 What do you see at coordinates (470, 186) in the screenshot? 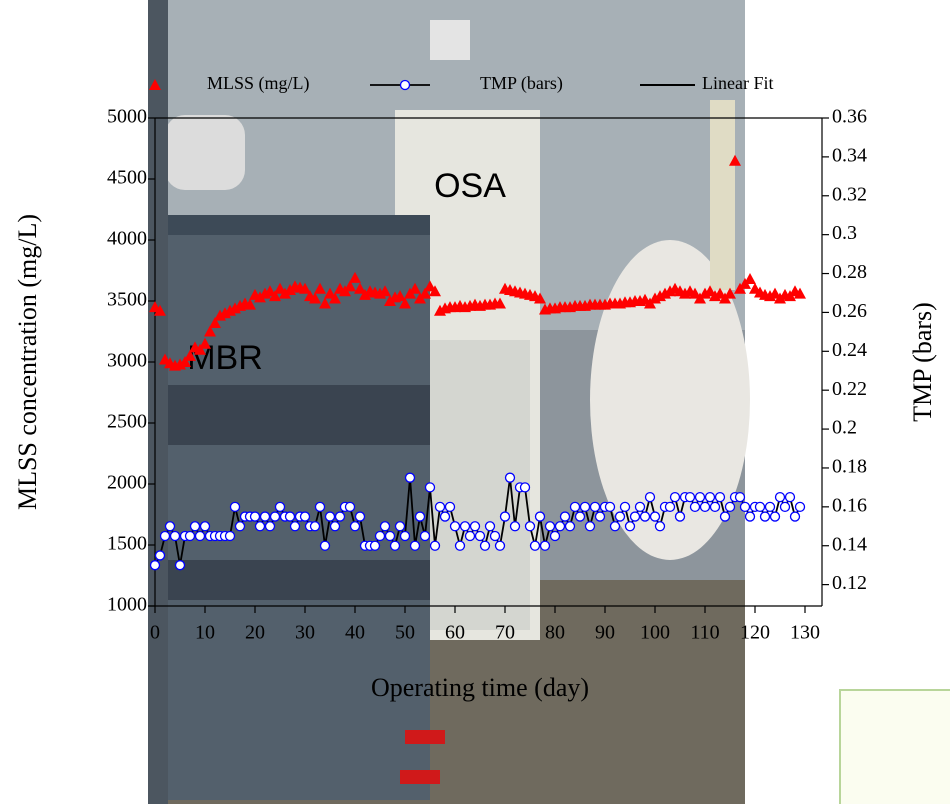
I see `annotation: OSA` at bounding box center [470, 186].